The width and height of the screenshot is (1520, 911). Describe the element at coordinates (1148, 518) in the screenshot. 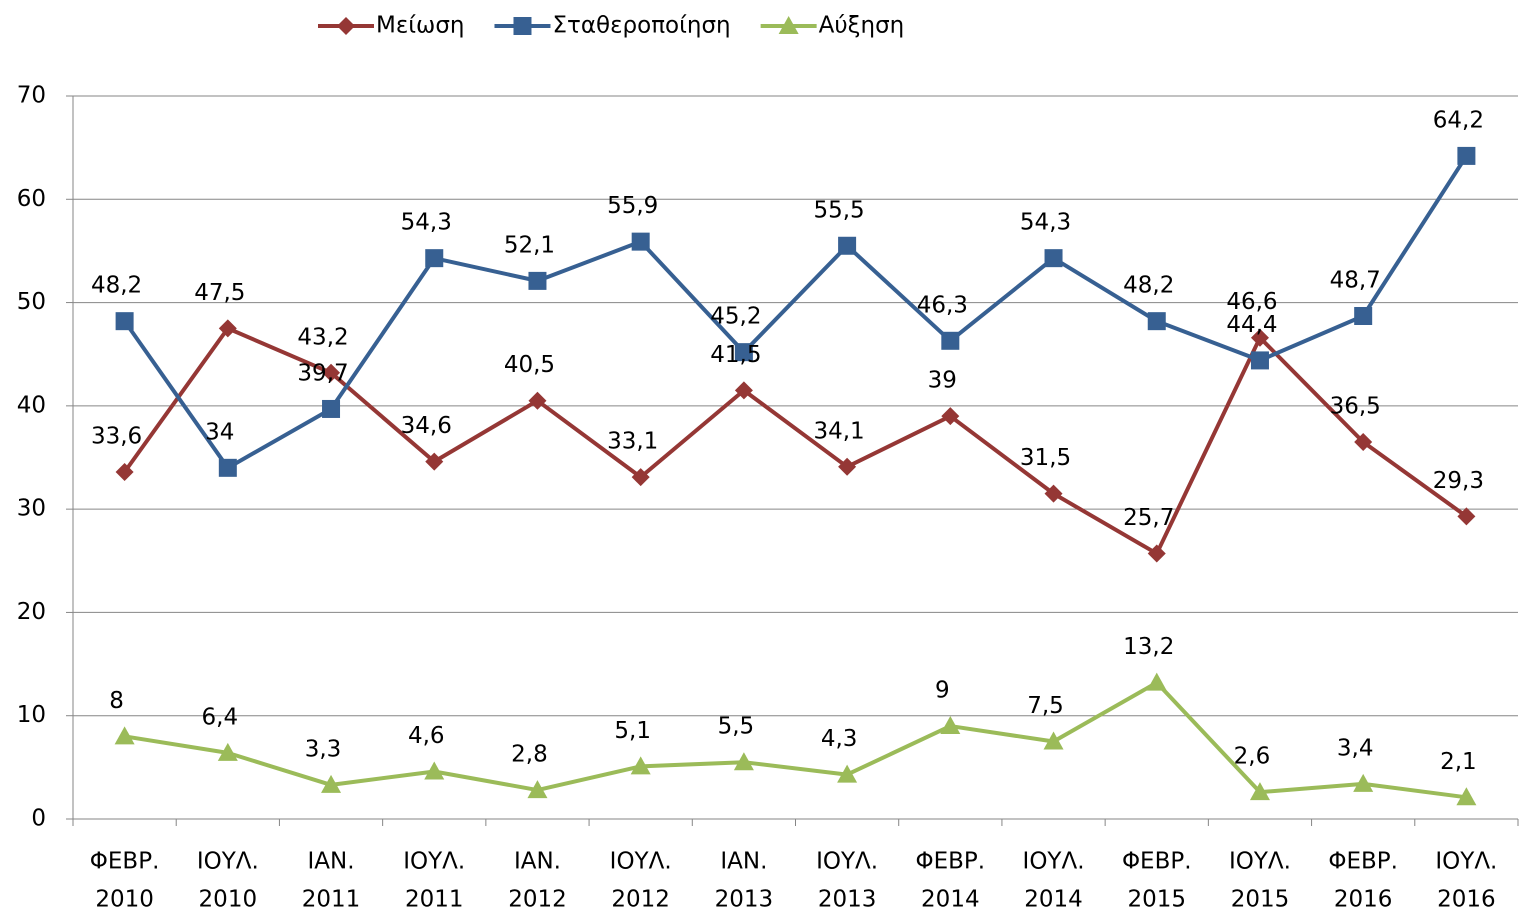

I see `data-label: 25,7` at that location.